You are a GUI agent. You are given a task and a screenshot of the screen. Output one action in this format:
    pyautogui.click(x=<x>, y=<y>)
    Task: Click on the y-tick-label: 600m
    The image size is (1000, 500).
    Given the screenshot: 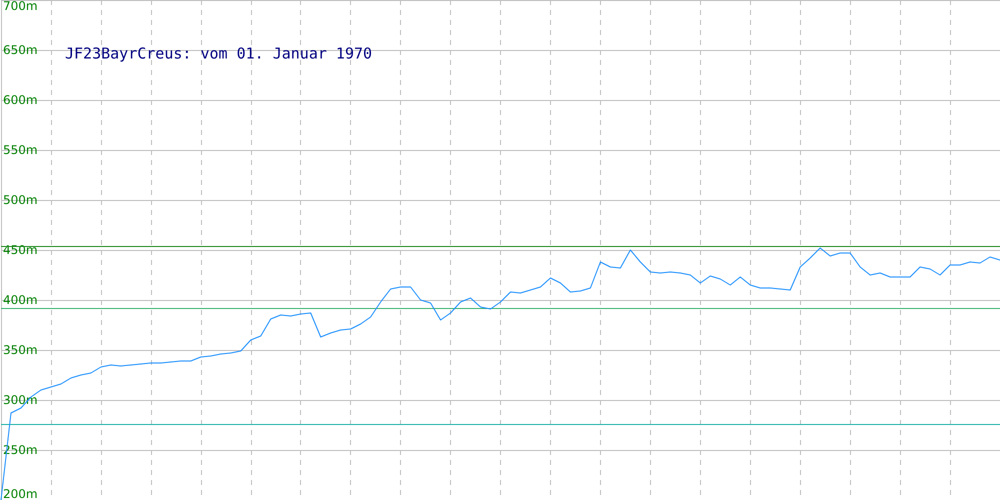 What is the action you would take?
    pyautogui.click(x=20, y=100)
    